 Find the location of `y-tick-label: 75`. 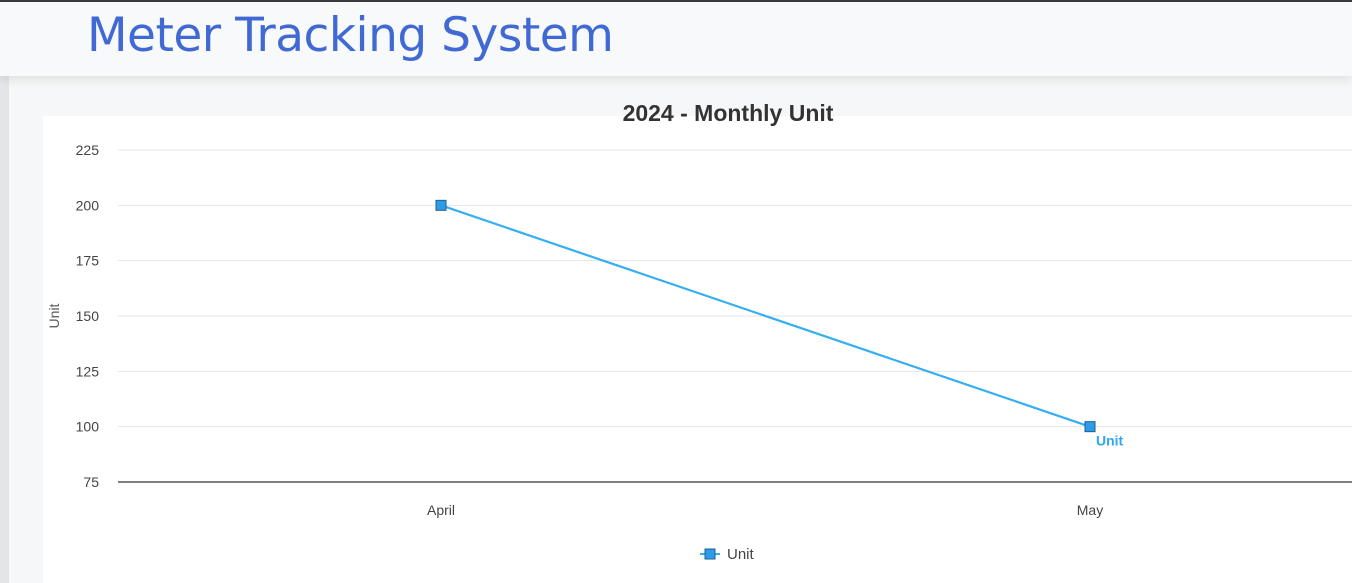

y-tick-label: 75 is located at coordinates (91, 482).